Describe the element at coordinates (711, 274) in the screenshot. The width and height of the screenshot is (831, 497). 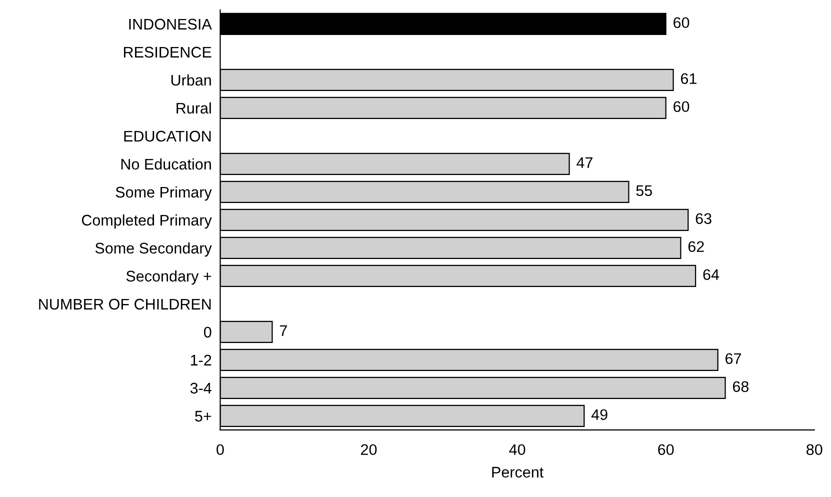
I see `data-label: 64` at that location.